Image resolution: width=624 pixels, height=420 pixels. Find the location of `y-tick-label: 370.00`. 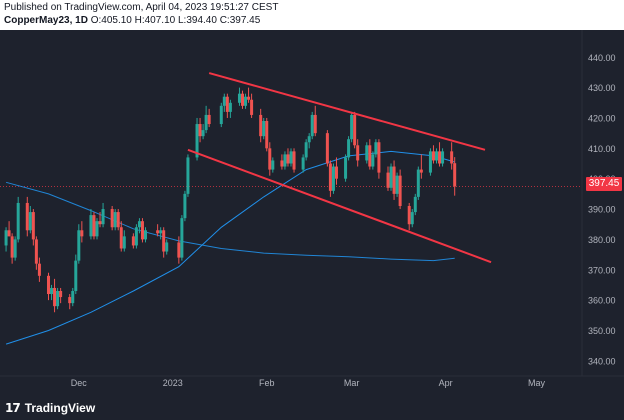

y-tick-label: 370.00 is located at coordinates (602, 270).